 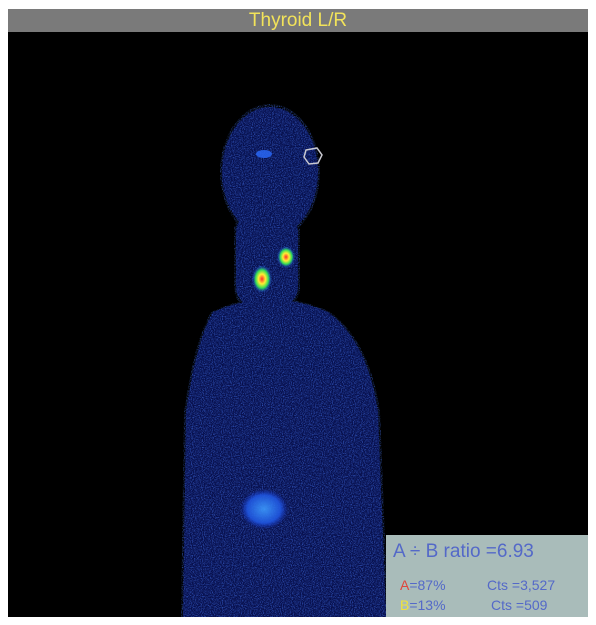 I want to click on head-spot, so click(x=264, y=154).